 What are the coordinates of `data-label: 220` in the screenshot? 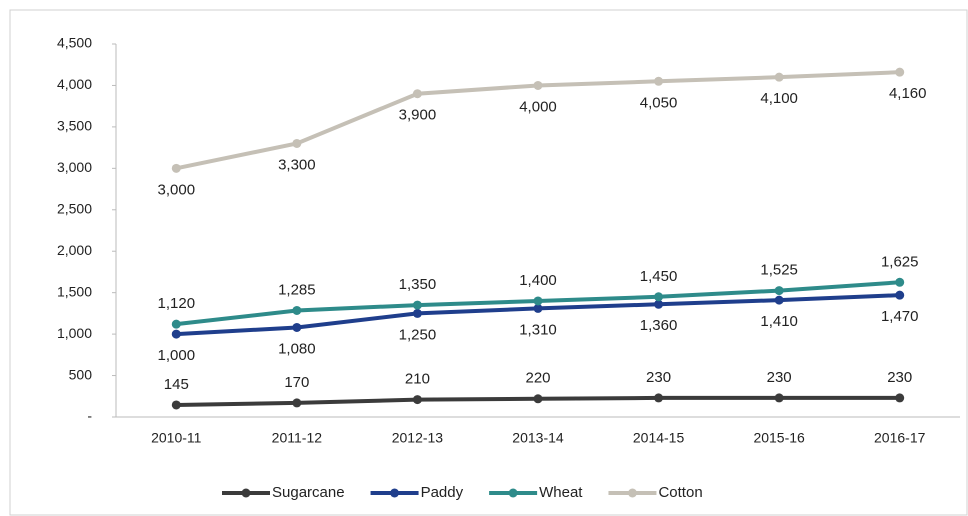 It's located at (537, 378).